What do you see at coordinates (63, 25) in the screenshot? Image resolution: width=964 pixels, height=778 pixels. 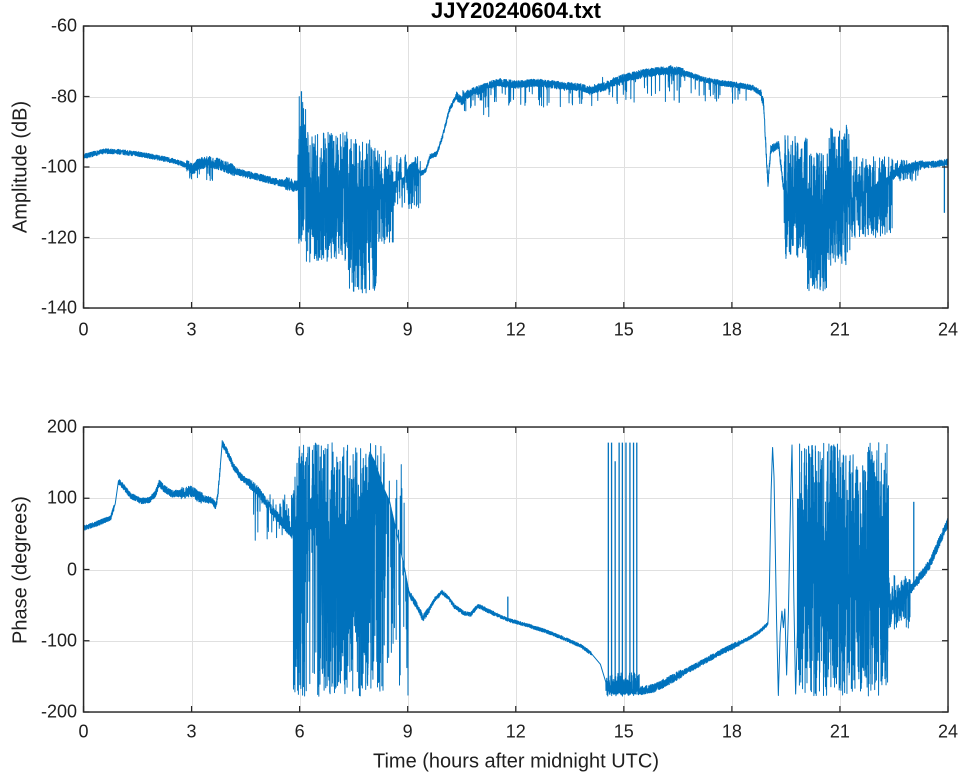 I see `y-tick-label: -60` at bounding box center [63, 25].